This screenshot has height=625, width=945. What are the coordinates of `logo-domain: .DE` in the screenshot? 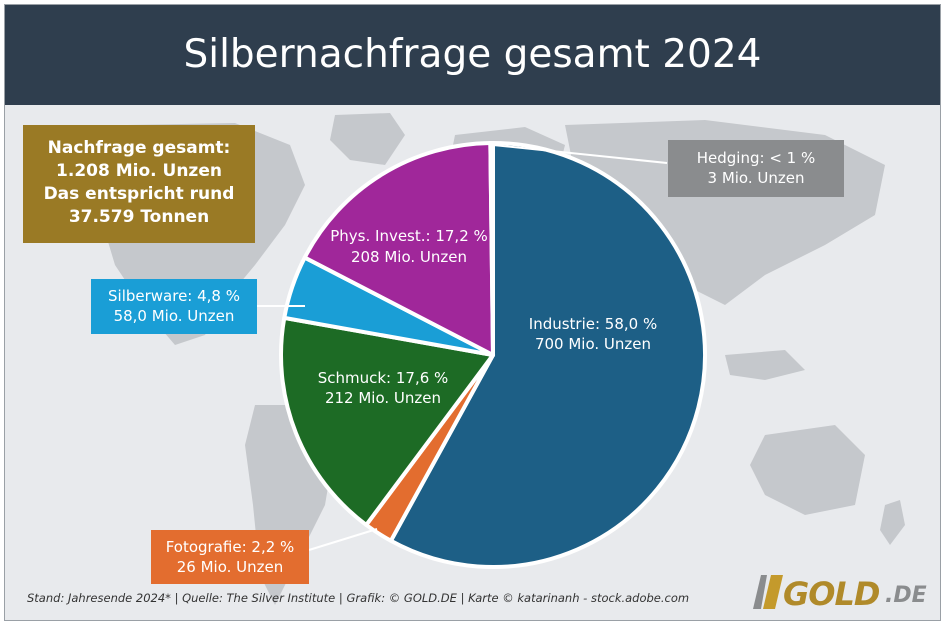 It's located at (906, 595).